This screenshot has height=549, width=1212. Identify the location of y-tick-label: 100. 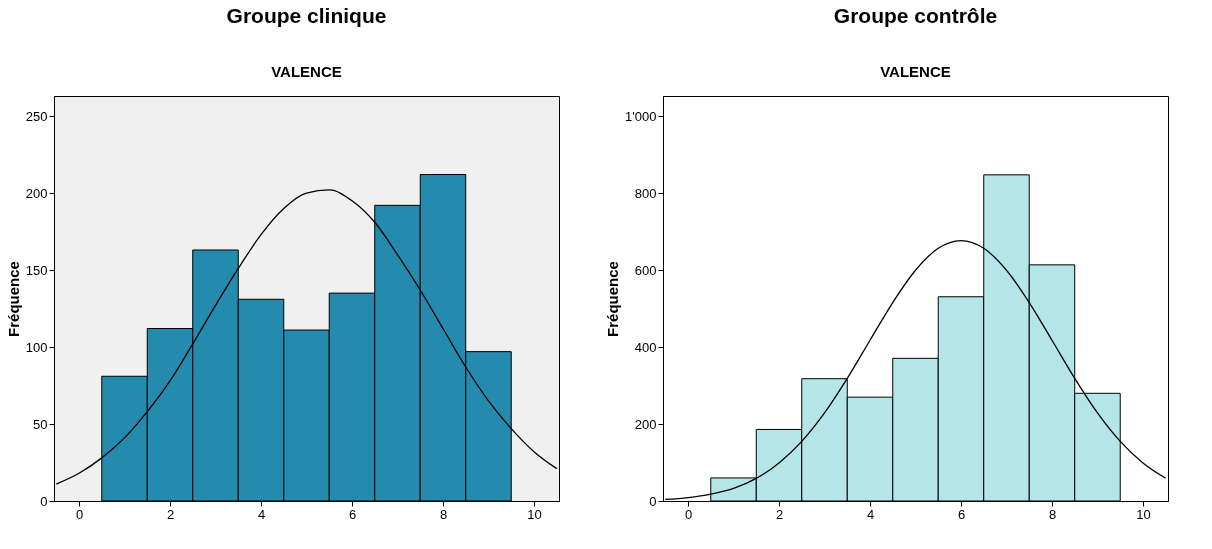
(36, 347).